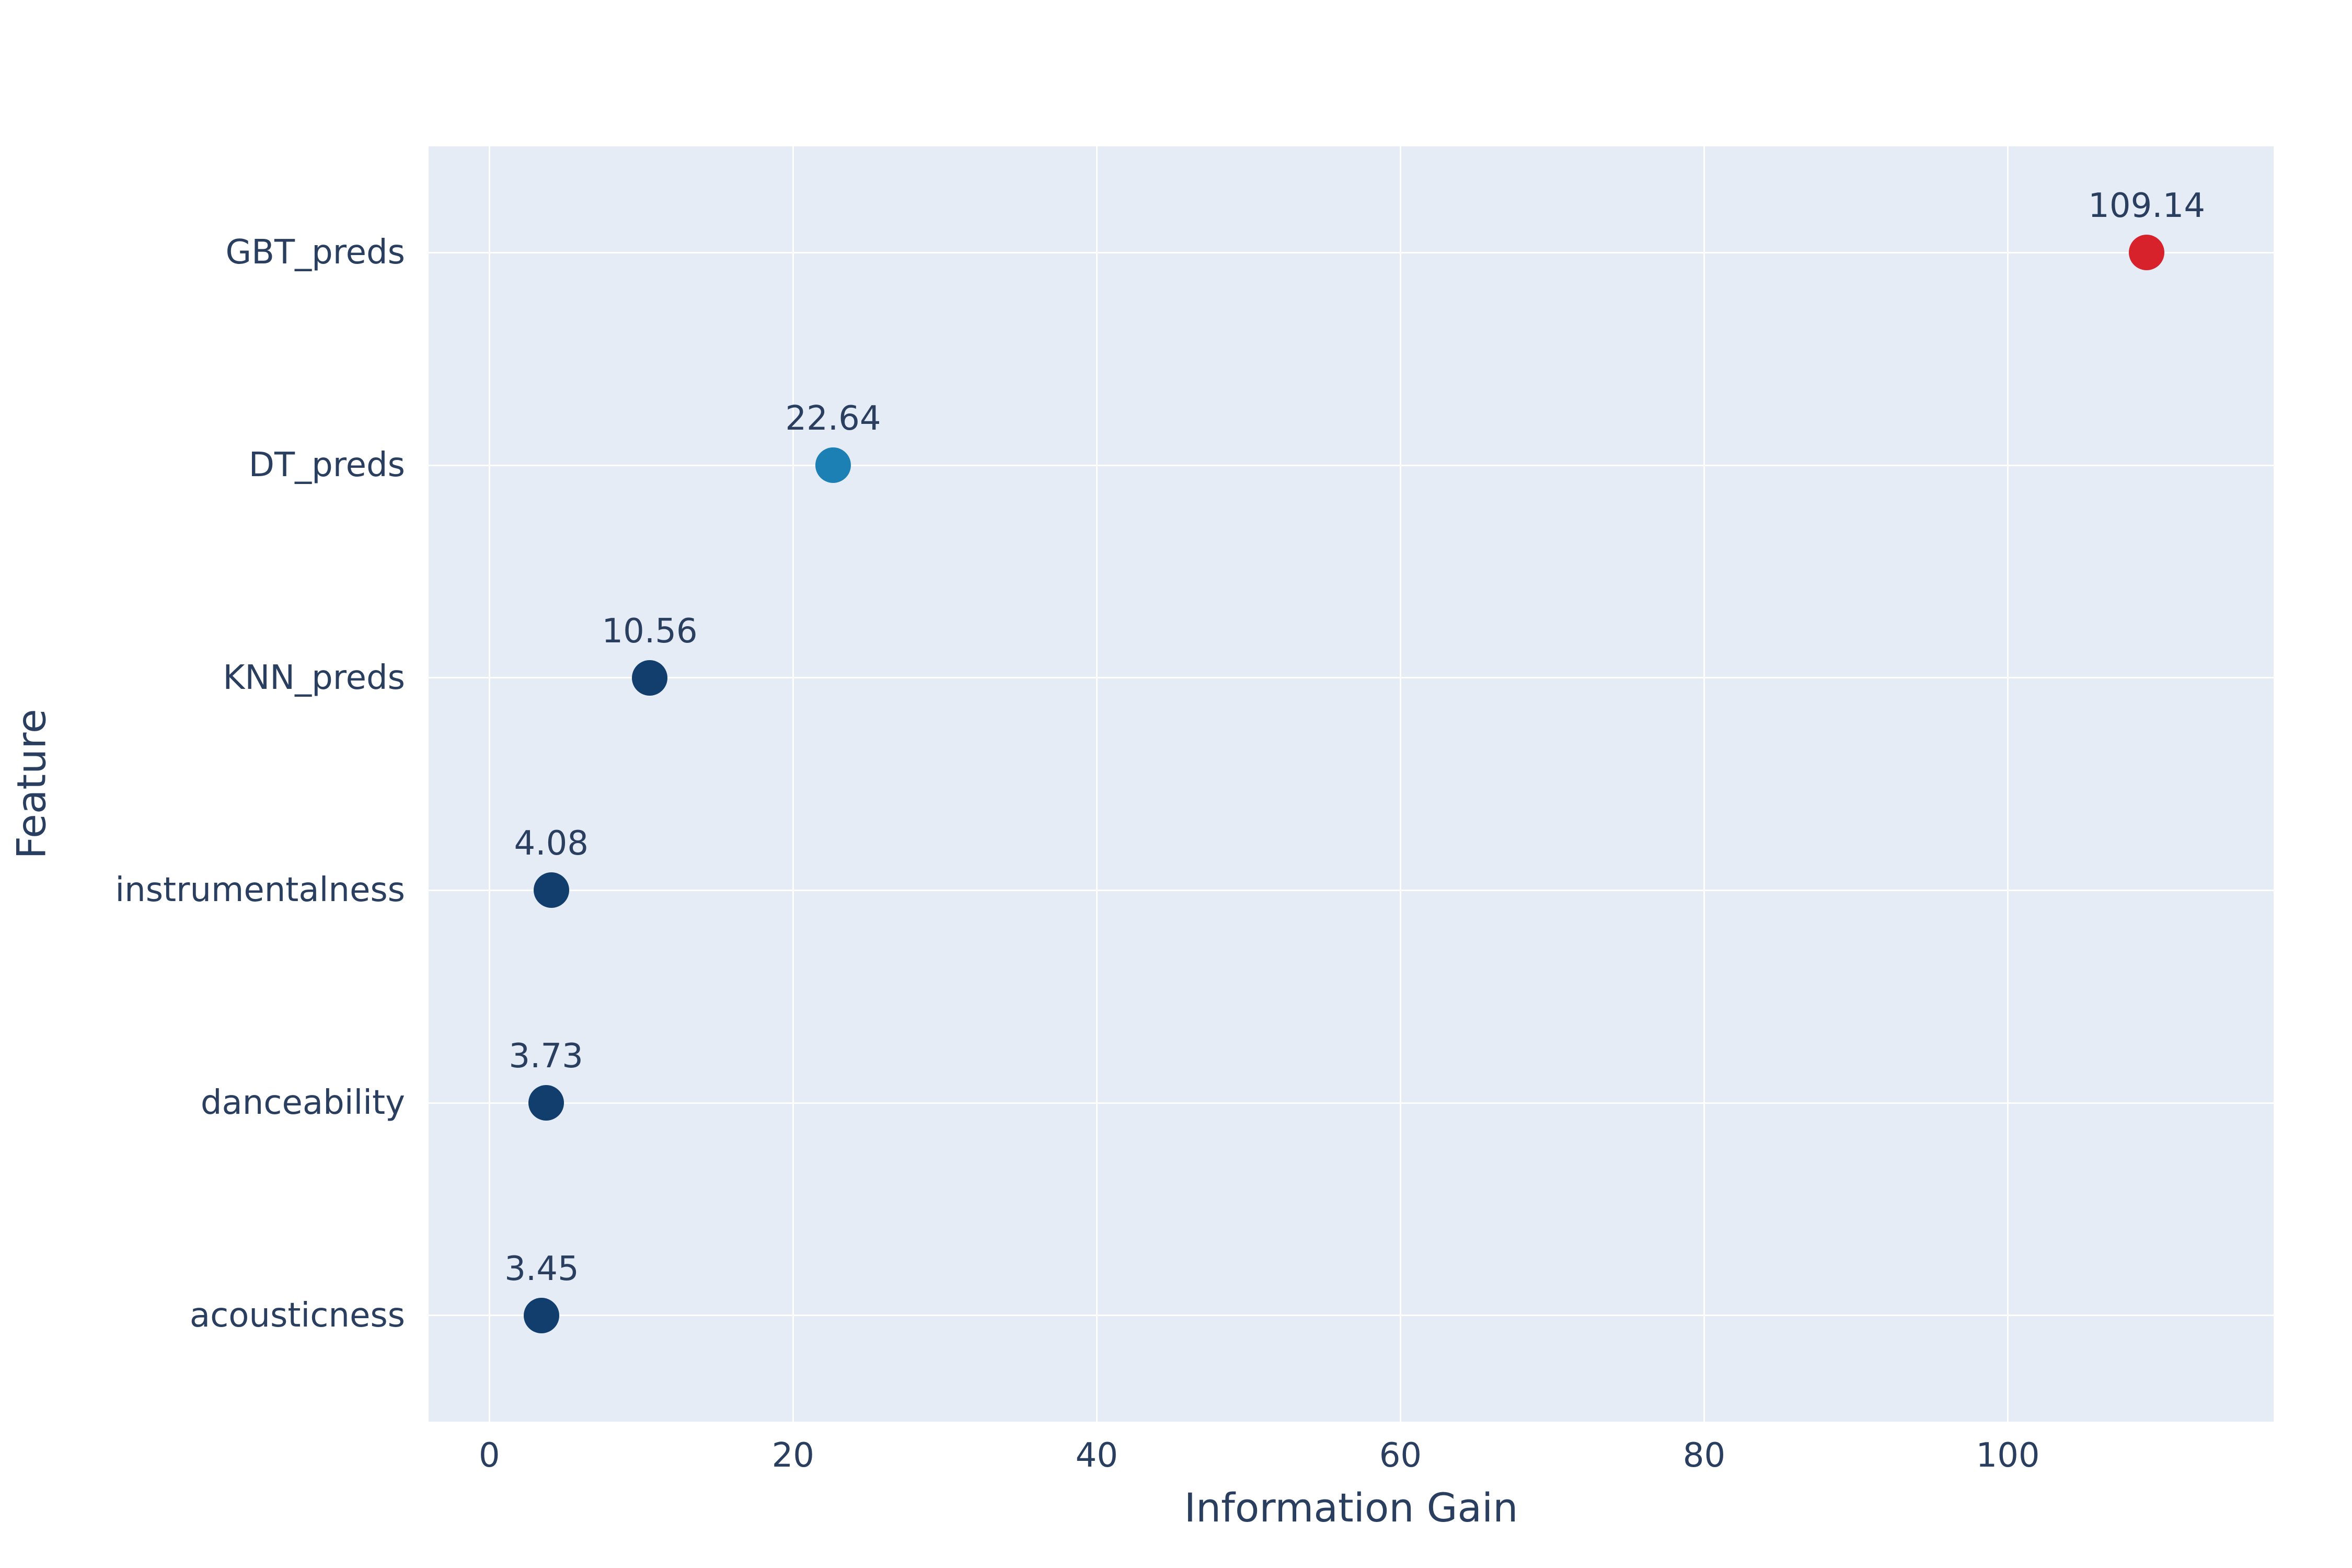  I want to click on x-tick-label: 40, so click(1097, 1455).